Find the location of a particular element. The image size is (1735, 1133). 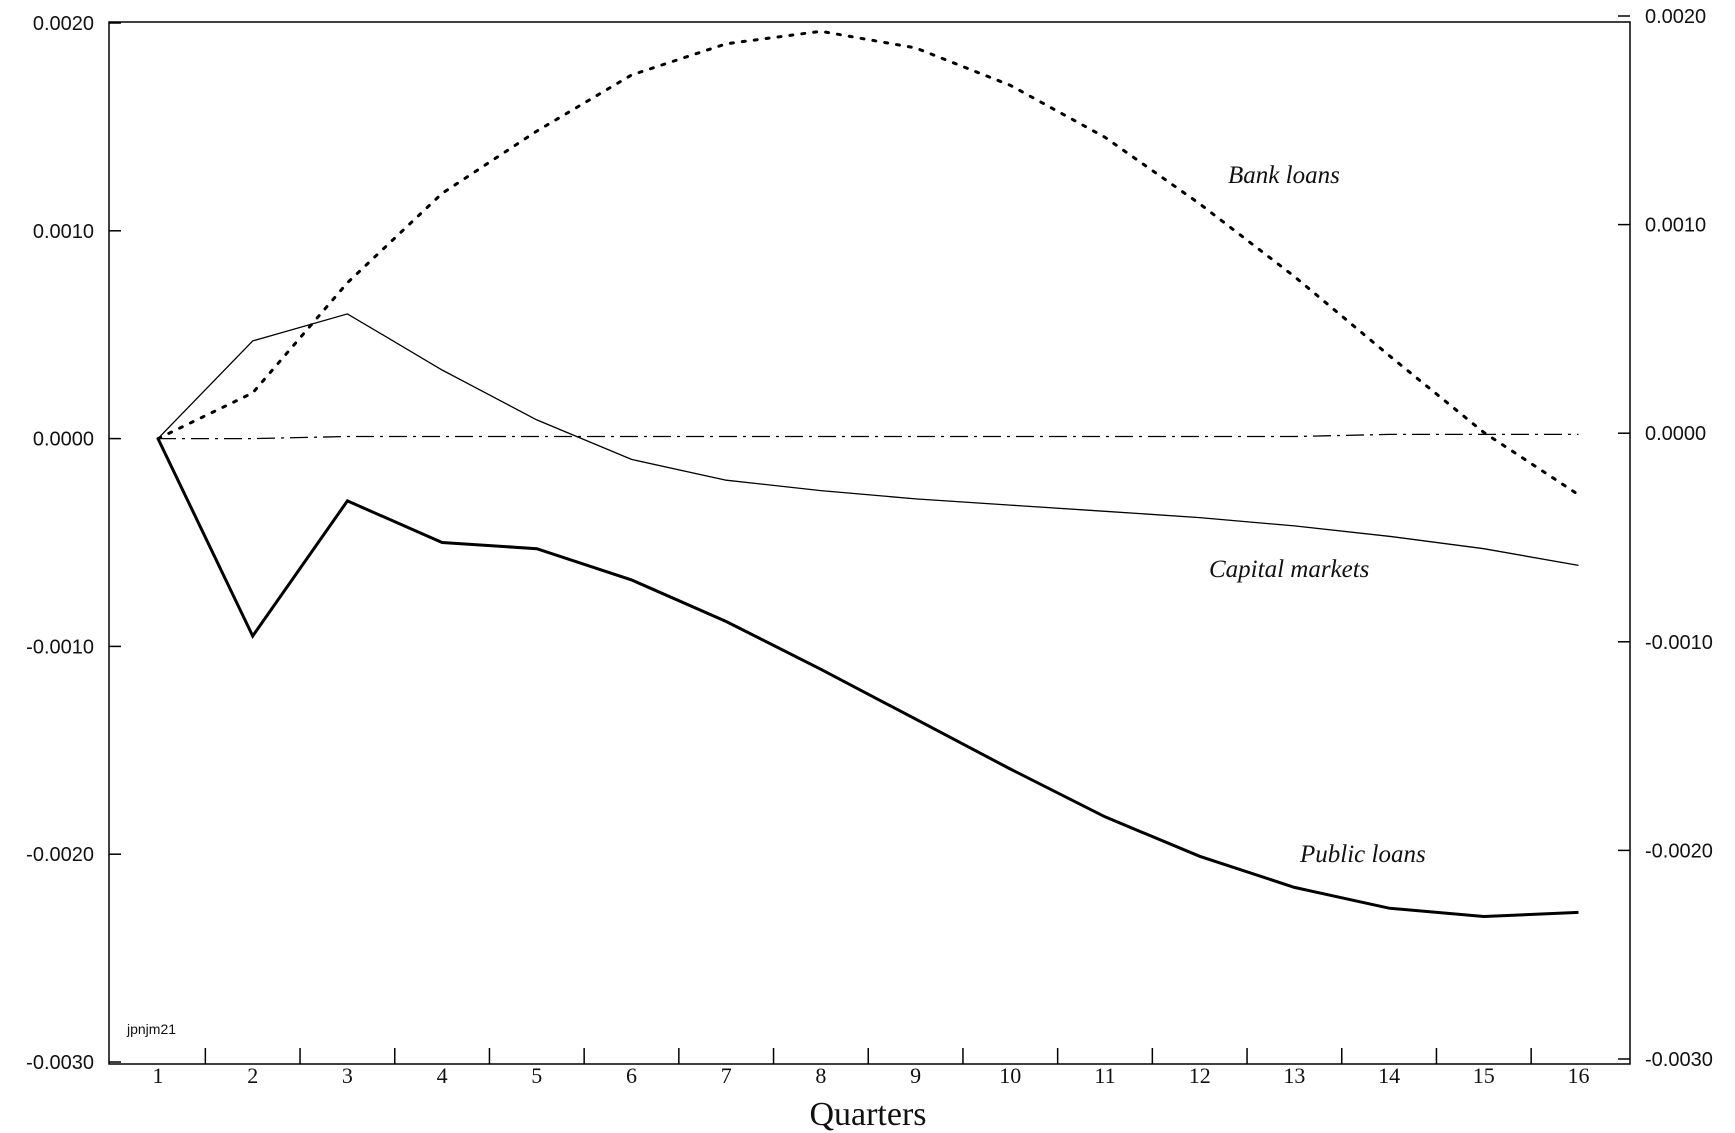

x-tick-label: 2 is located at coordinates (252, 1075).